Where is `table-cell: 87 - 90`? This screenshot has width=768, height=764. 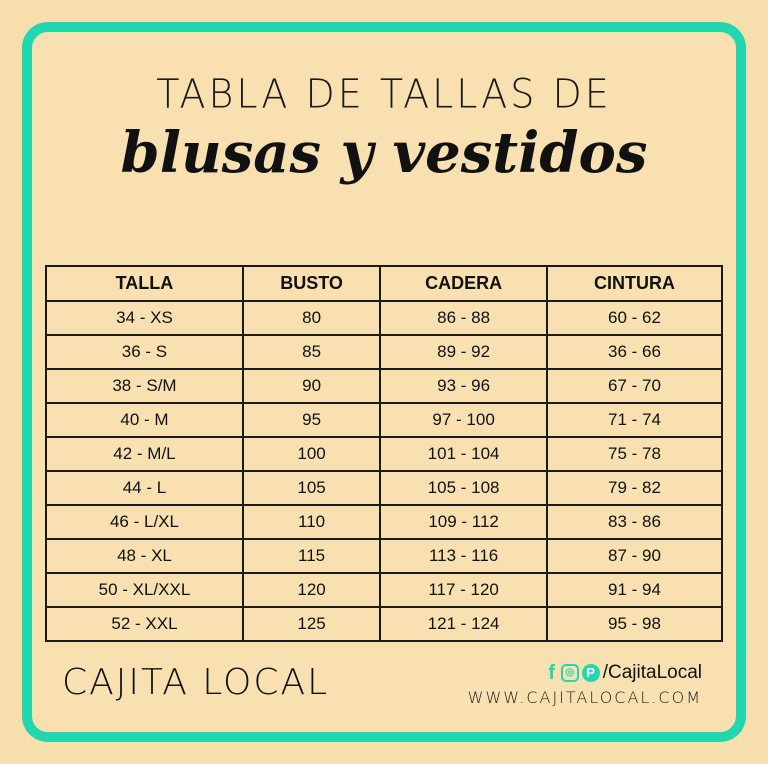 table-cell: 87 - 90 is located at coordinates (634, 556).